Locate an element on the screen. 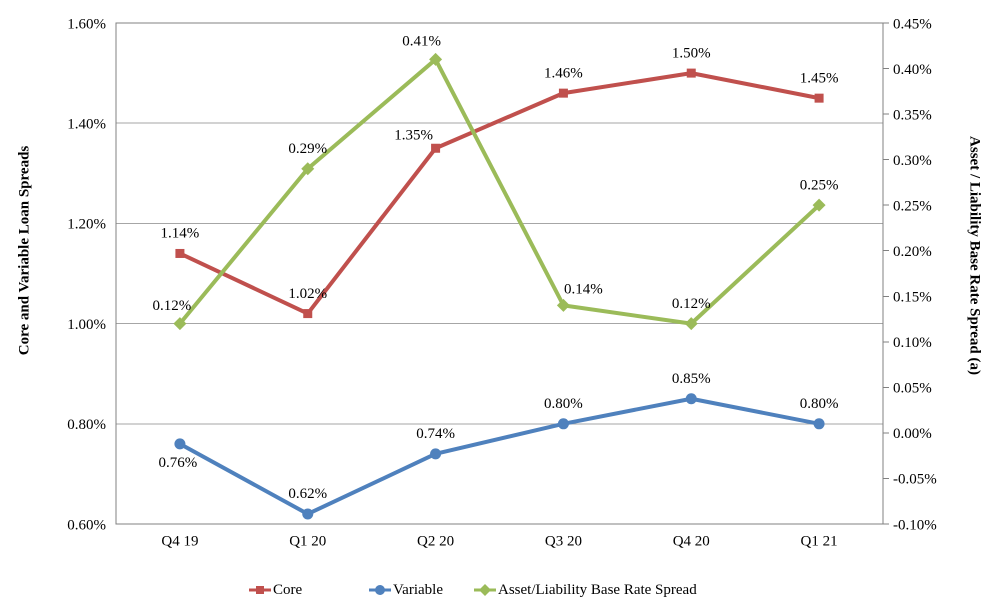  right-axis-tick-label: 0.20% is located at coordinates (912, 252).